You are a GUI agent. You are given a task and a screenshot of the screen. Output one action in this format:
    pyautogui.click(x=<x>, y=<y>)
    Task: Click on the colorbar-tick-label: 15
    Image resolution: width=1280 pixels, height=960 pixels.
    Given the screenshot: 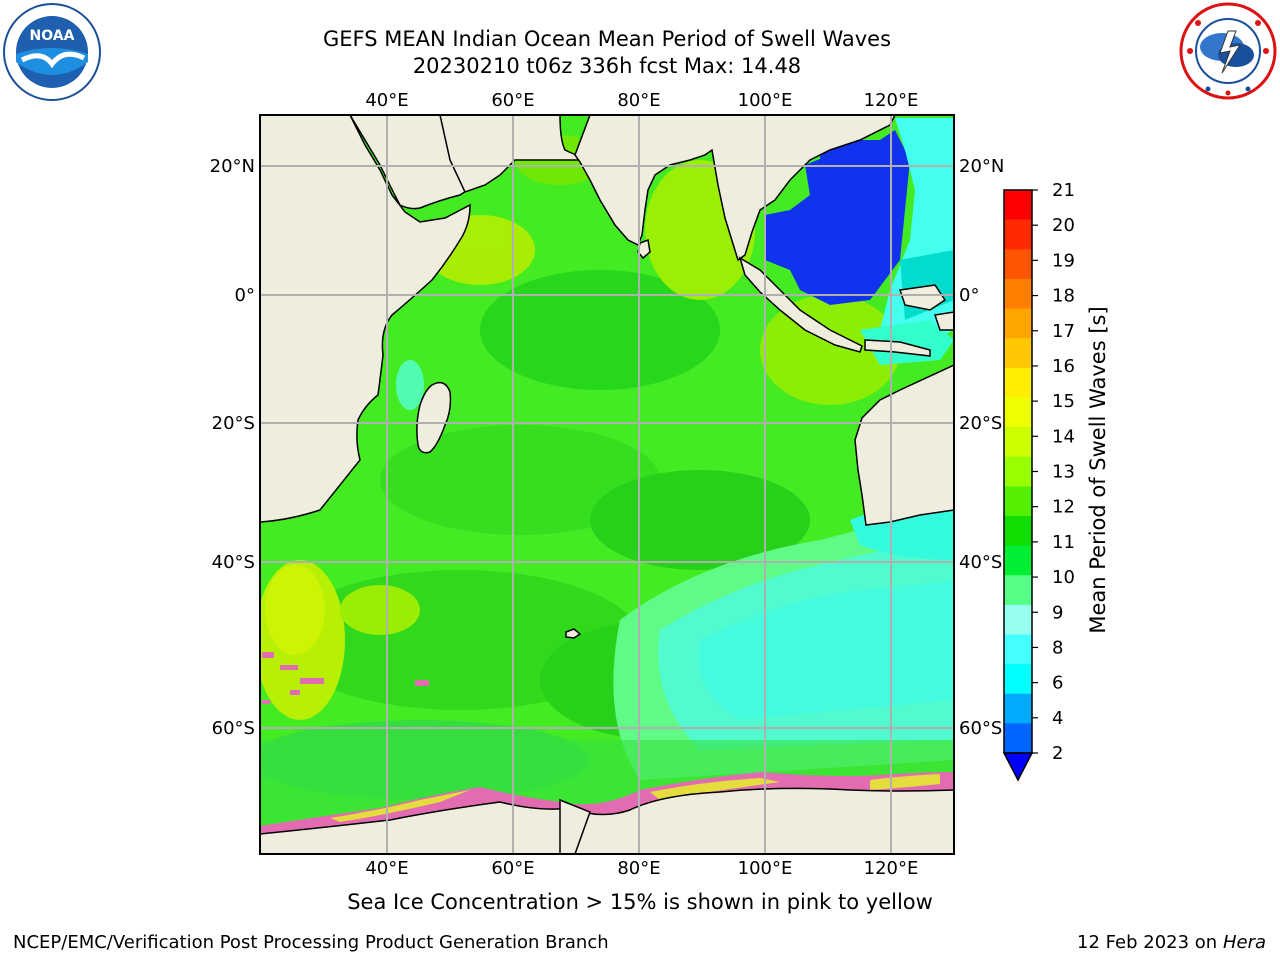 What is the action you would take?
    pyautogui.click(x=1063, y=401)
    